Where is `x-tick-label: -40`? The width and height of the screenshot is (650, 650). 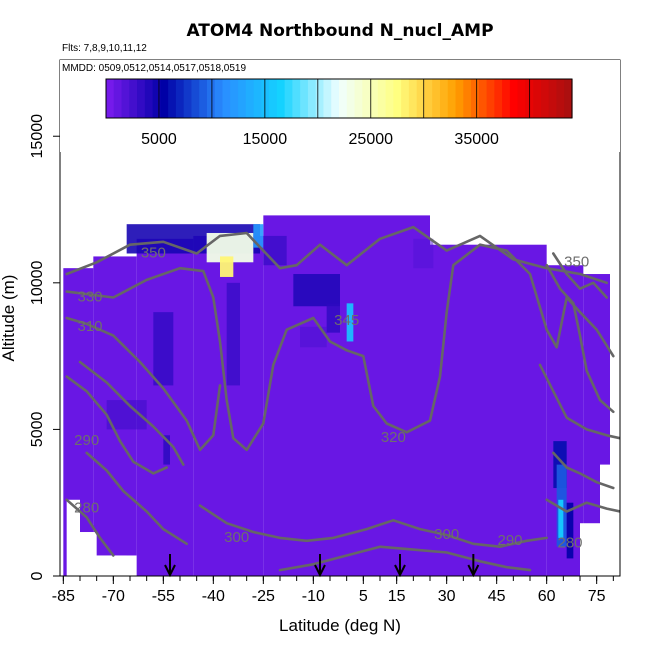 x-tick-label: -40 is located at coordinates (213, 596).